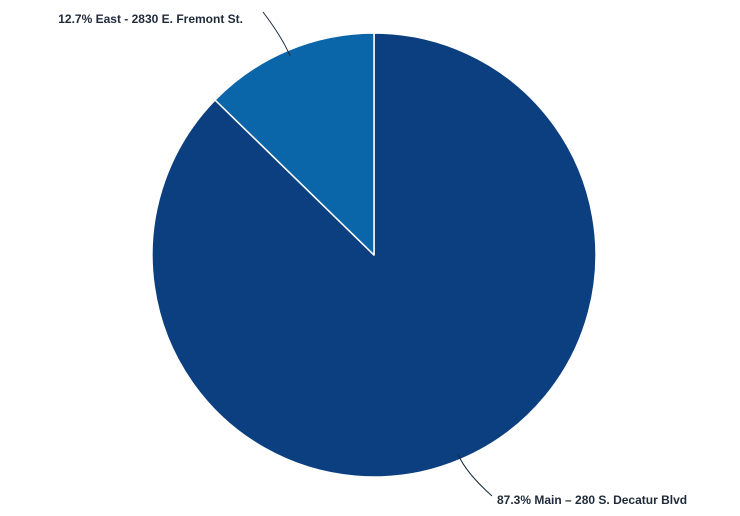  I want to click on slice-label-main: 87.3% Main – 280 S. Decatur Blvd, so click(592, 500).